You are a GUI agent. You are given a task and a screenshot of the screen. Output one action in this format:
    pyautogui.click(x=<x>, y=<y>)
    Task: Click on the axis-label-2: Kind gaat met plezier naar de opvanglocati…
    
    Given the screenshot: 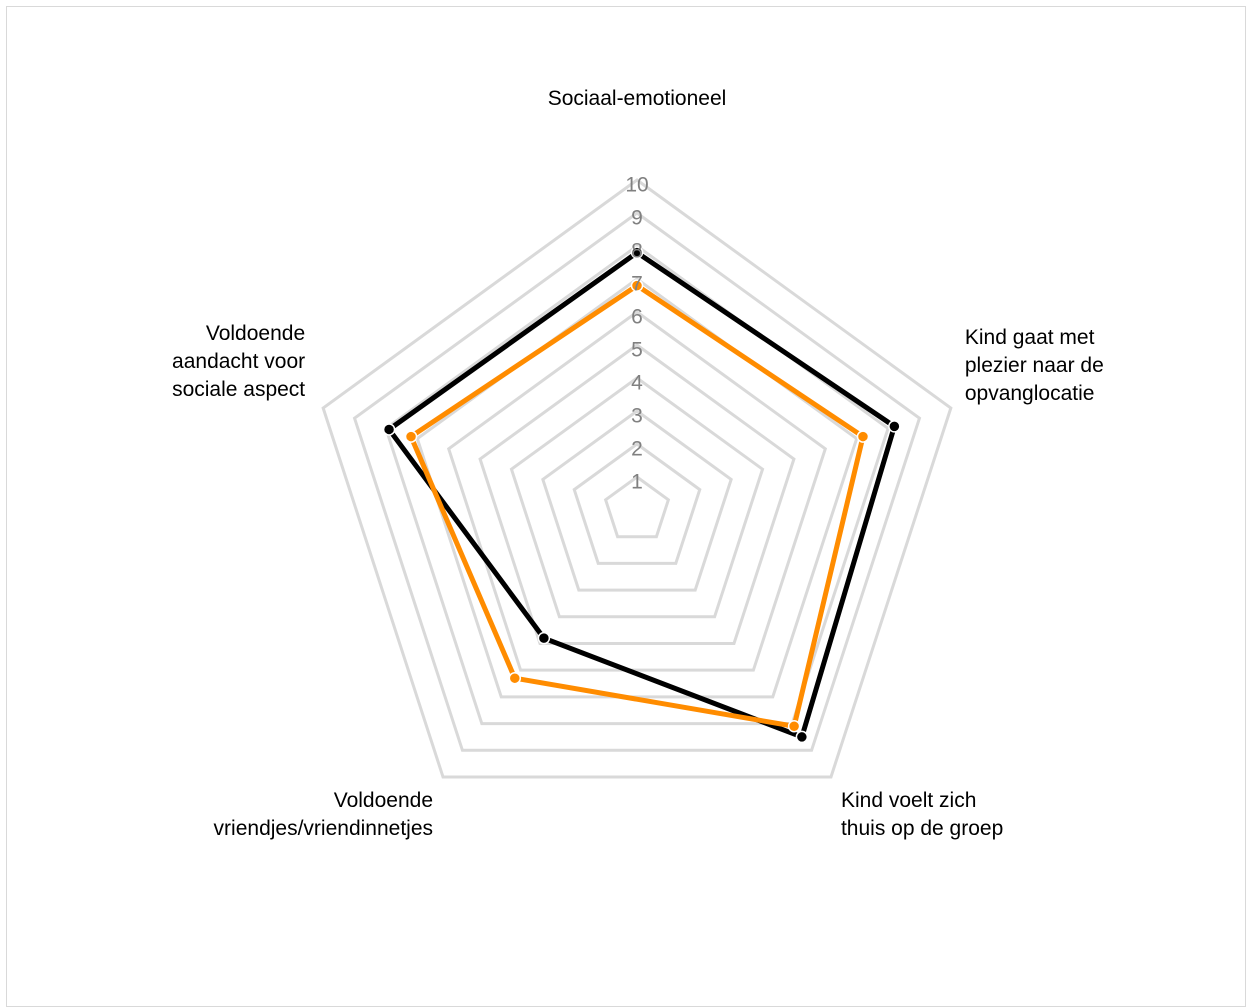 What is the action you would take?
    pyautogui.click(x=1034, y=365)
    